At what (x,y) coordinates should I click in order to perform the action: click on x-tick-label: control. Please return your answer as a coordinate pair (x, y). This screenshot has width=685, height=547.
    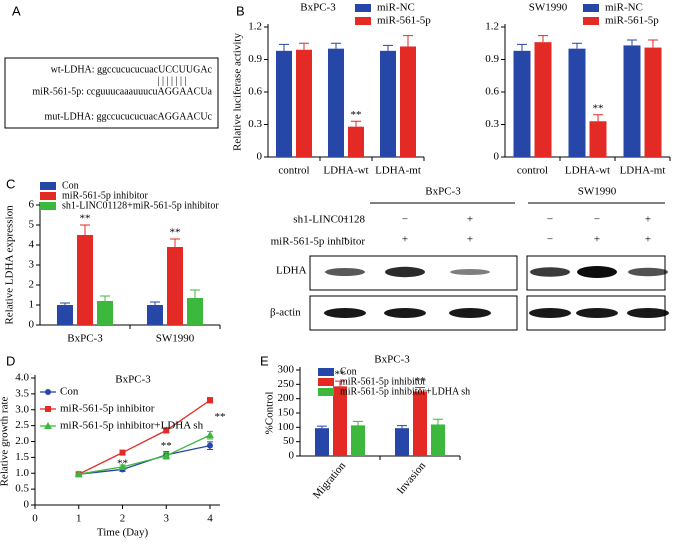
    Looking at the image, I should click on (293, 171).